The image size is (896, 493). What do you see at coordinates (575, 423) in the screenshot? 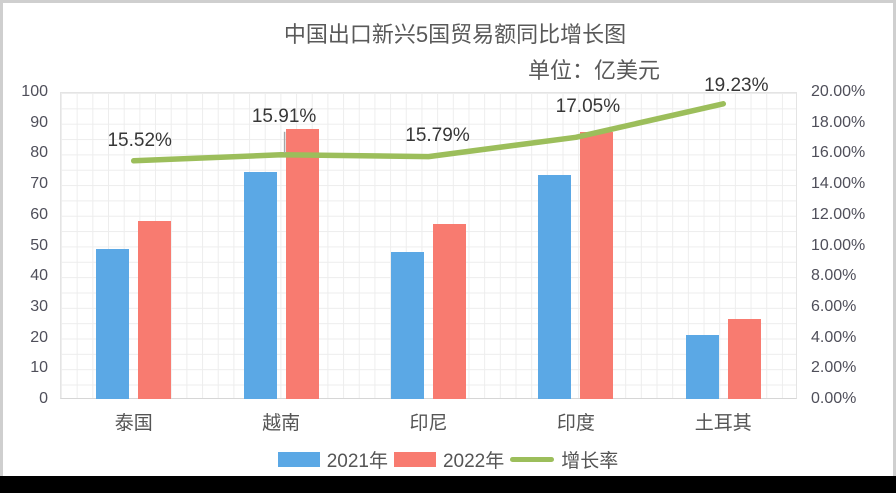
I see `x-axis-category-label-cat3: 印度` at bounding box center [575, 423].